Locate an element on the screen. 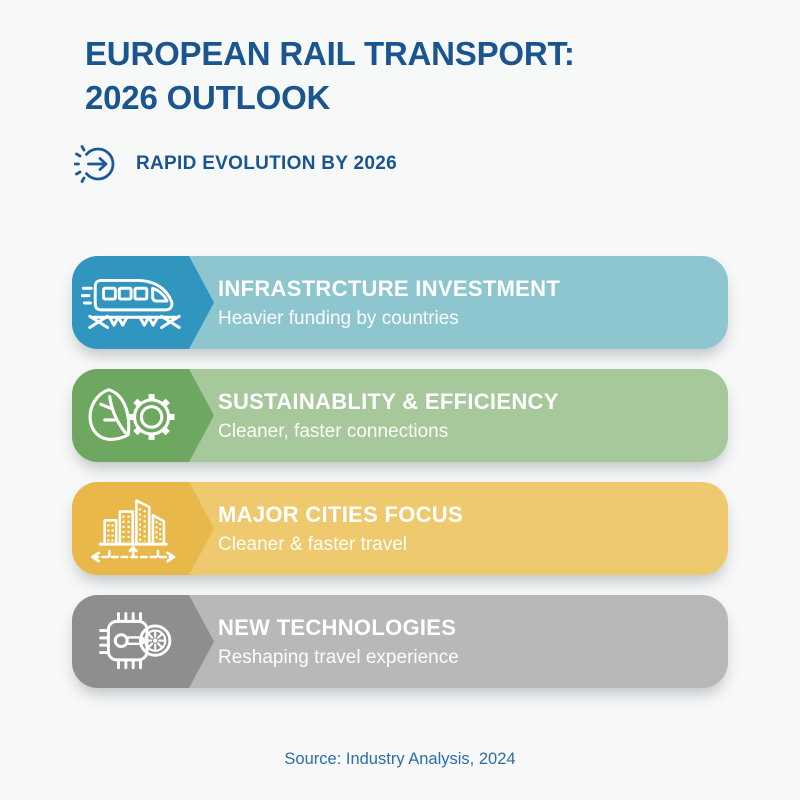  eyebrow-label: RAPID EVOLUTION BY 2026 is located at coordinates (267, 163).